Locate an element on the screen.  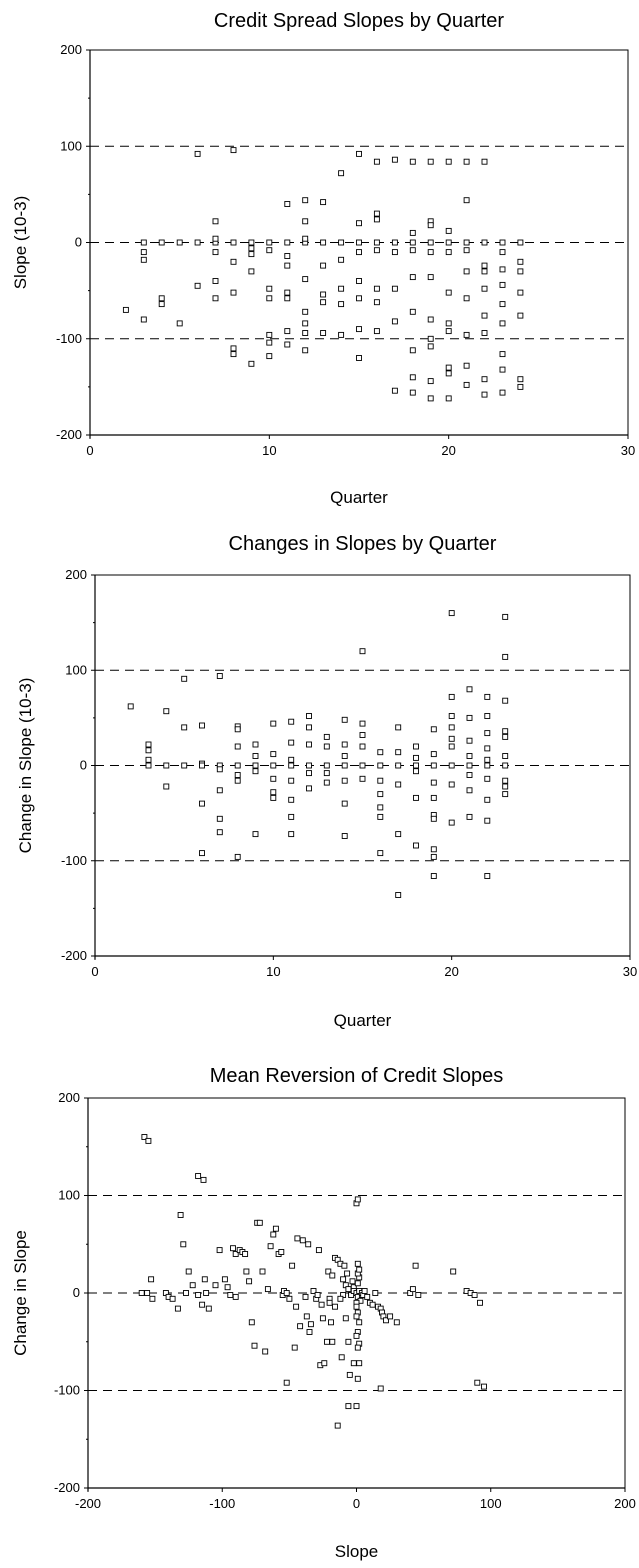
y-tick-label: 100 is located at coordinates (69, 1195).